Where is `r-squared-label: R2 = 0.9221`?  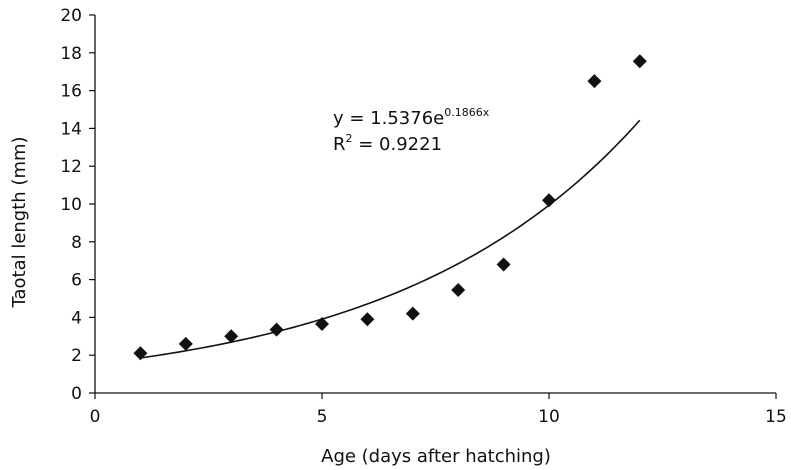
r-squared-label: R2 = 0.9221 is located at coordinates (387, 143).